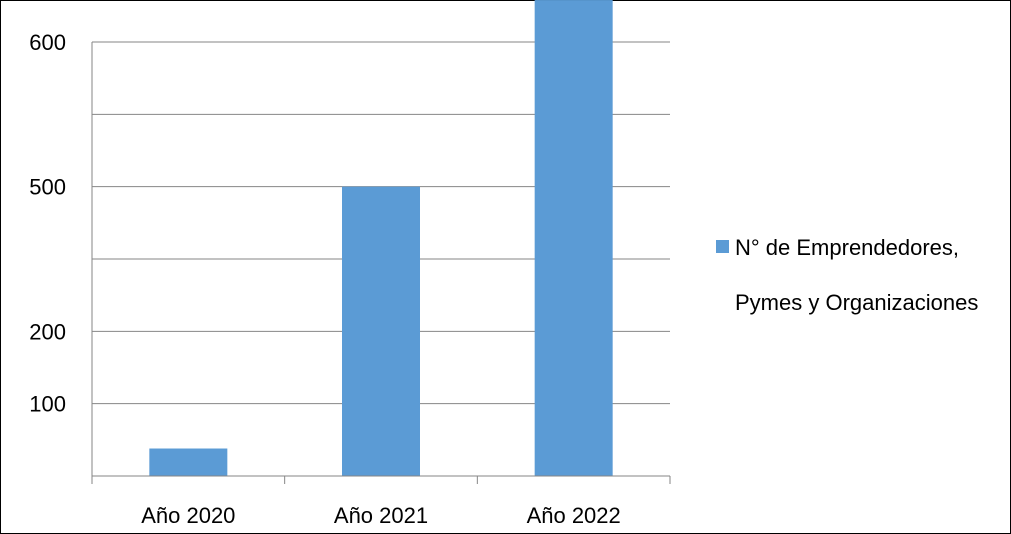 This screenshot has width=1011, height=534. What do you see at coordinates (856, 302) in the screenshot?
I see `legend-label-line-2: Pymes y Organizaciones` at bounding box center [856, 302].